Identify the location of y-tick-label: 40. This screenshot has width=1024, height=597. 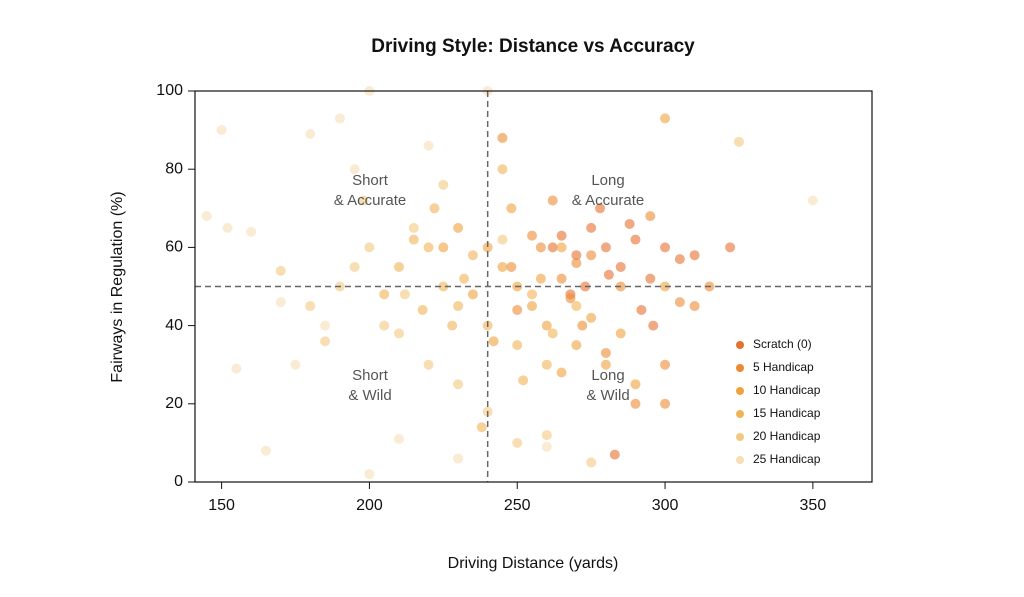
(174, 325).